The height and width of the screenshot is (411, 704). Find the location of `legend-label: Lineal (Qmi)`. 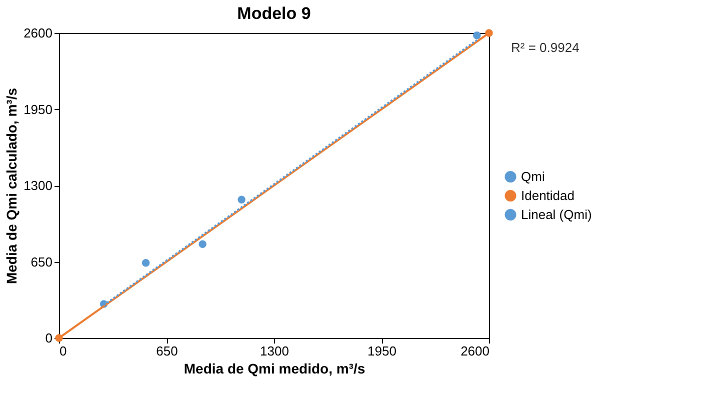

legend-label: Lineal (Qmi) is located at coordinates (556, 214).